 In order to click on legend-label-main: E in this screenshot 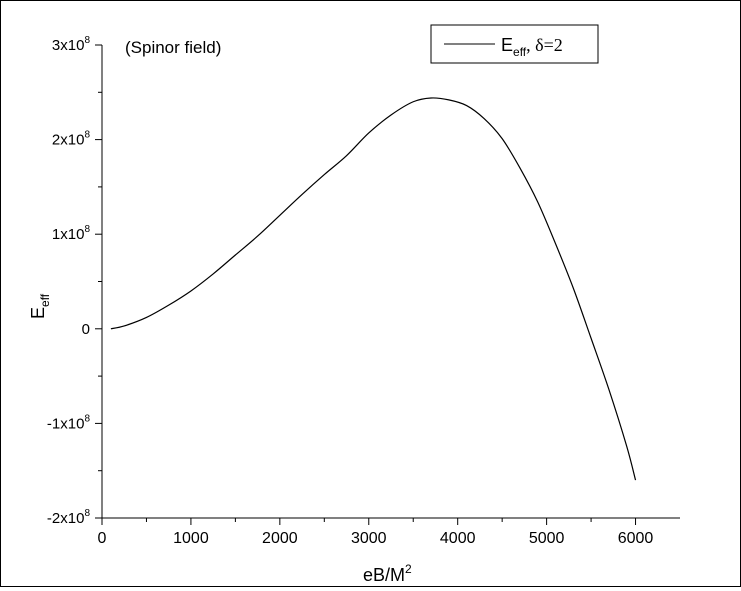, I will do `click(507, 45)`.